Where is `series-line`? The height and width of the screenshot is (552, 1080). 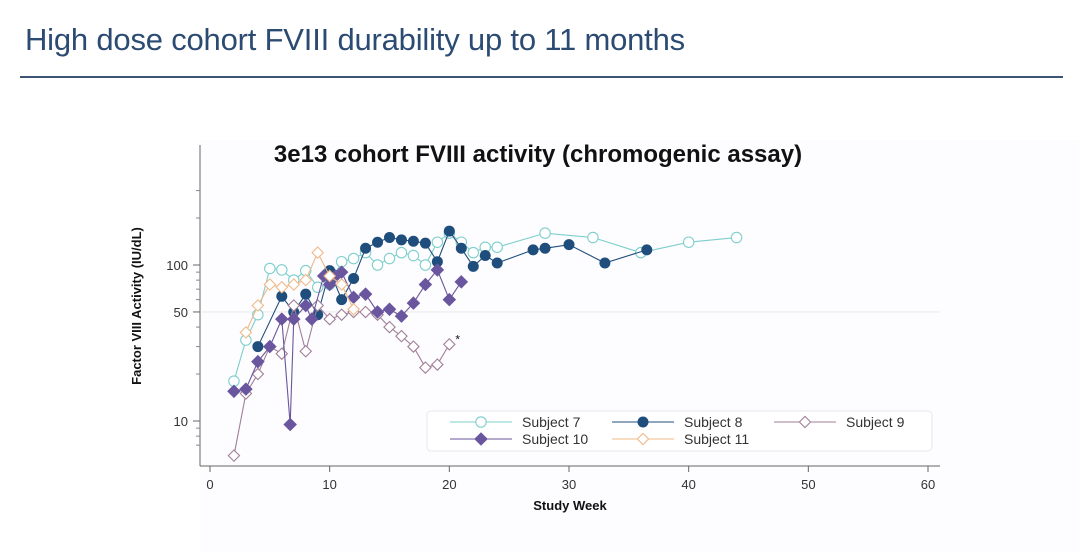
series-line is located at coordinates (300, 292).